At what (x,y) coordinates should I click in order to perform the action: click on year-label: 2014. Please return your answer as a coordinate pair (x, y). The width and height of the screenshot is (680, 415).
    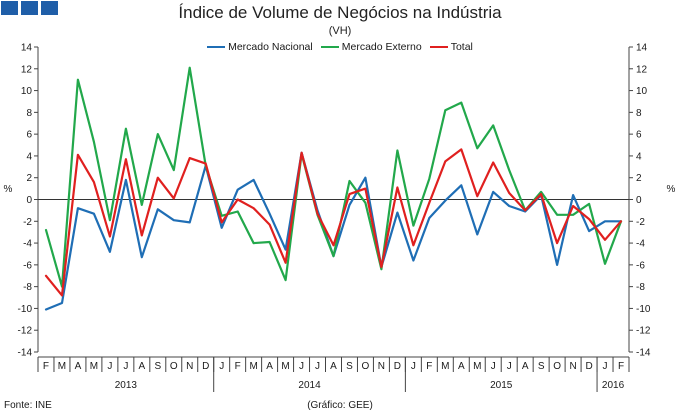
    Looking at the image, I should click on (309, 385).